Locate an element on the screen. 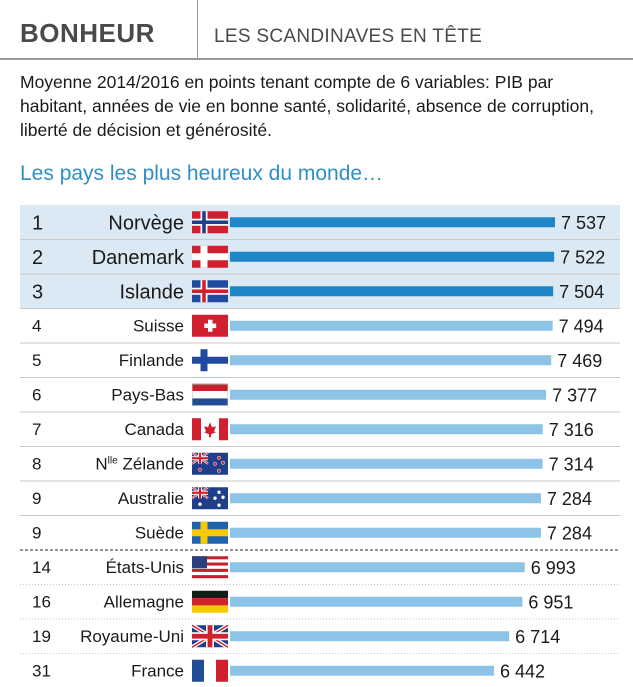 Image resolution: width=633 pixels, height=687 pixels. header-bar: BONHEUR LES SCANDINAVES EN TÊTE is located at coordinates (316, 30).